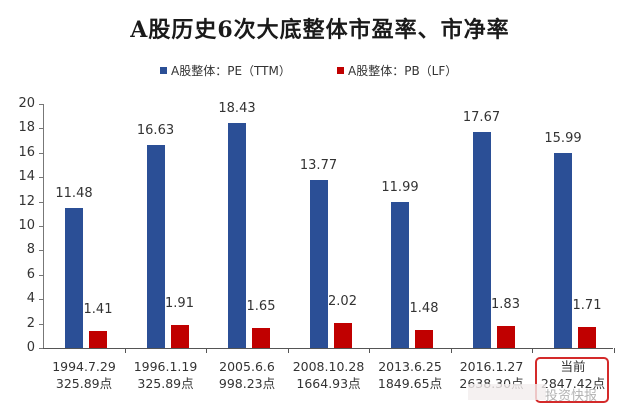 The width and height of the screenshot is (640, 410). I want to click on y-tick-label: 0, so click(30, 347).